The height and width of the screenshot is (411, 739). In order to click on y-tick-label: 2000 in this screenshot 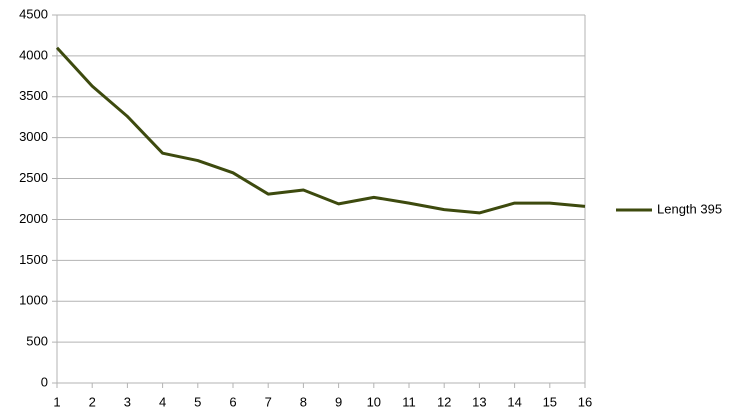, I will do `click(33, 218)`.